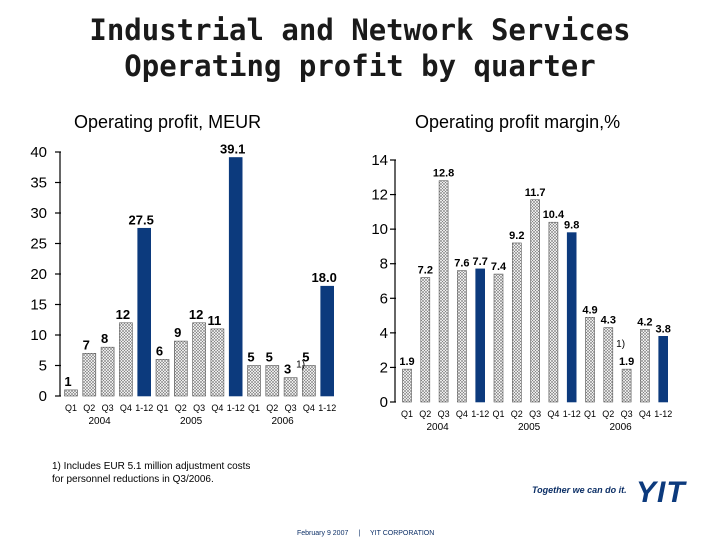 This screenshot has height=540, width=720. What do you see at coordinates (232, 148) in the screenshot?
I see `bar-value-label: 39.1` at bounding box center [232, 148].